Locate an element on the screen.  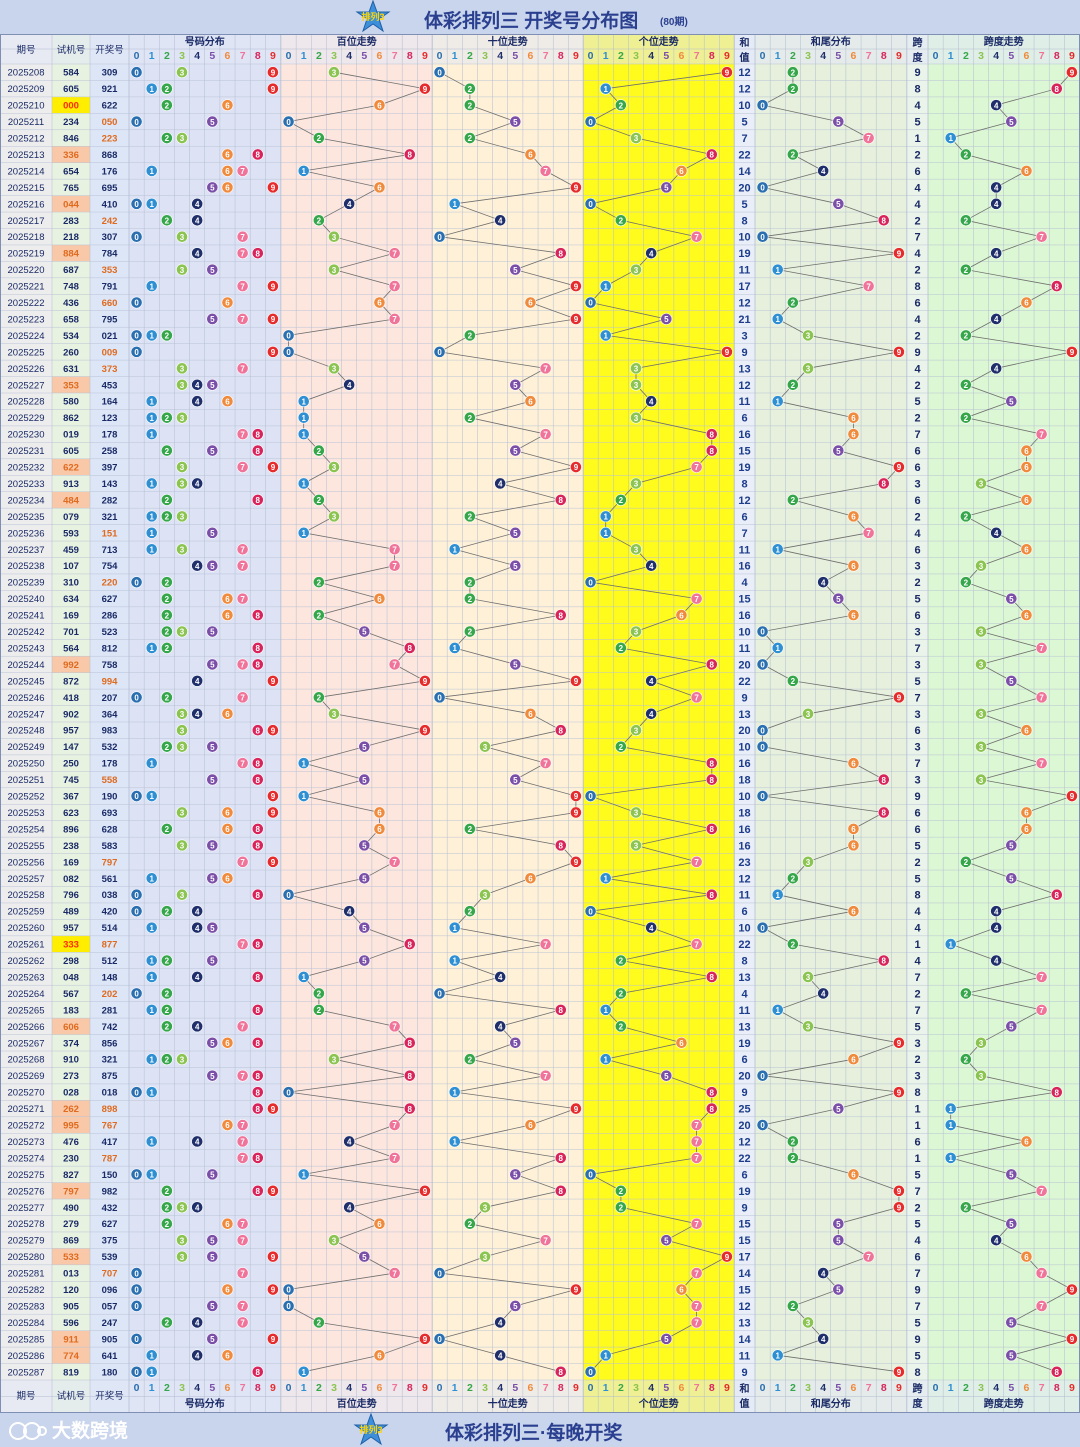
dist-ball-digit: 3 is located at coordinates (182, 730).